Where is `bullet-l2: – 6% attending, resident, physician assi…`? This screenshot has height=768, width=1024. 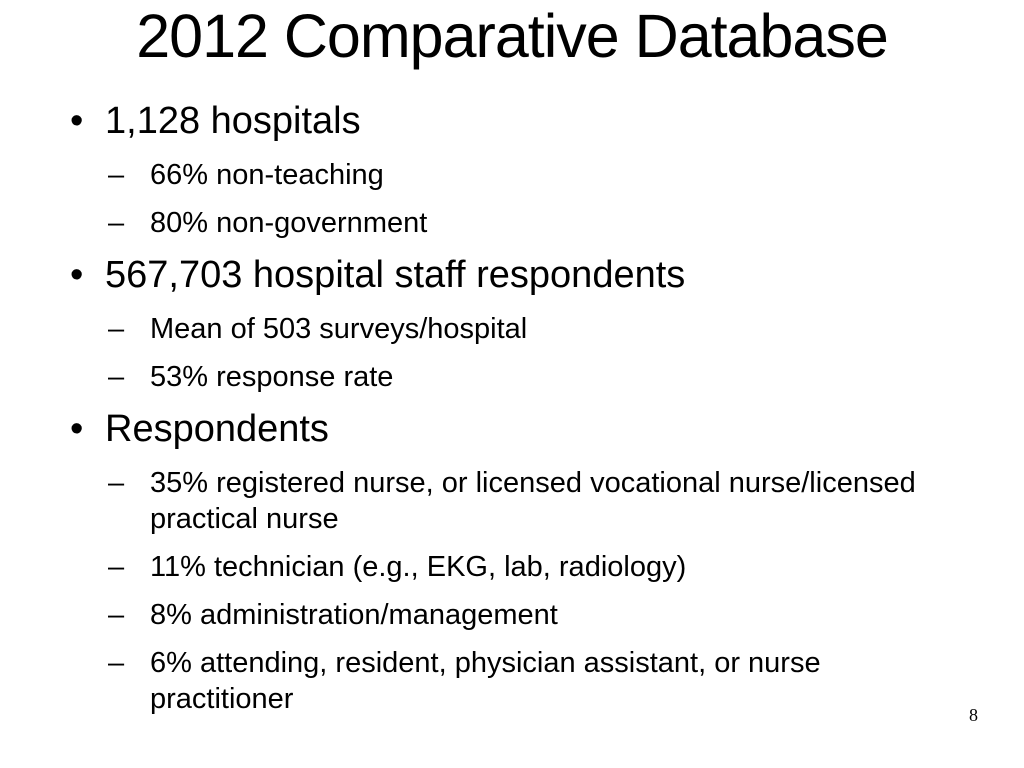
bullet-l2: – 6% attending, resident, physician assi… is located at coordinates (514, 681).